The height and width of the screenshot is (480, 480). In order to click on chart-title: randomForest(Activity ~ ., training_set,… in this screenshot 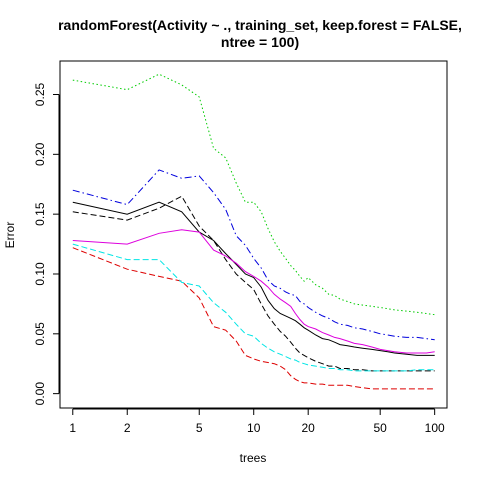, I will do `click(260, 25)`.